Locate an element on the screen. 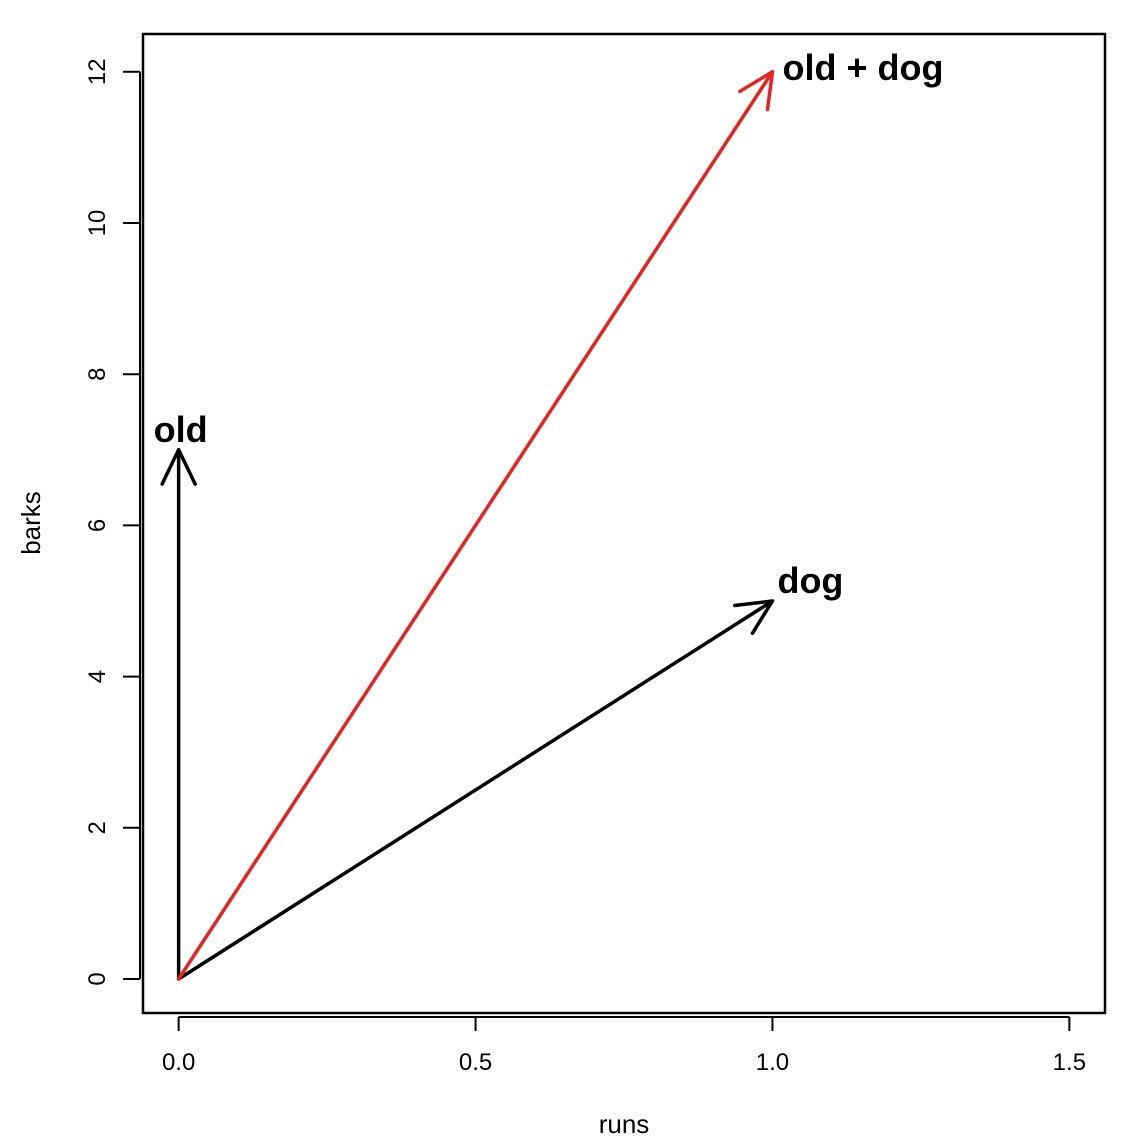 The width and height of the screenshot is (1136, 1140). vector-old-label: old is located at coordinates (181, 429).